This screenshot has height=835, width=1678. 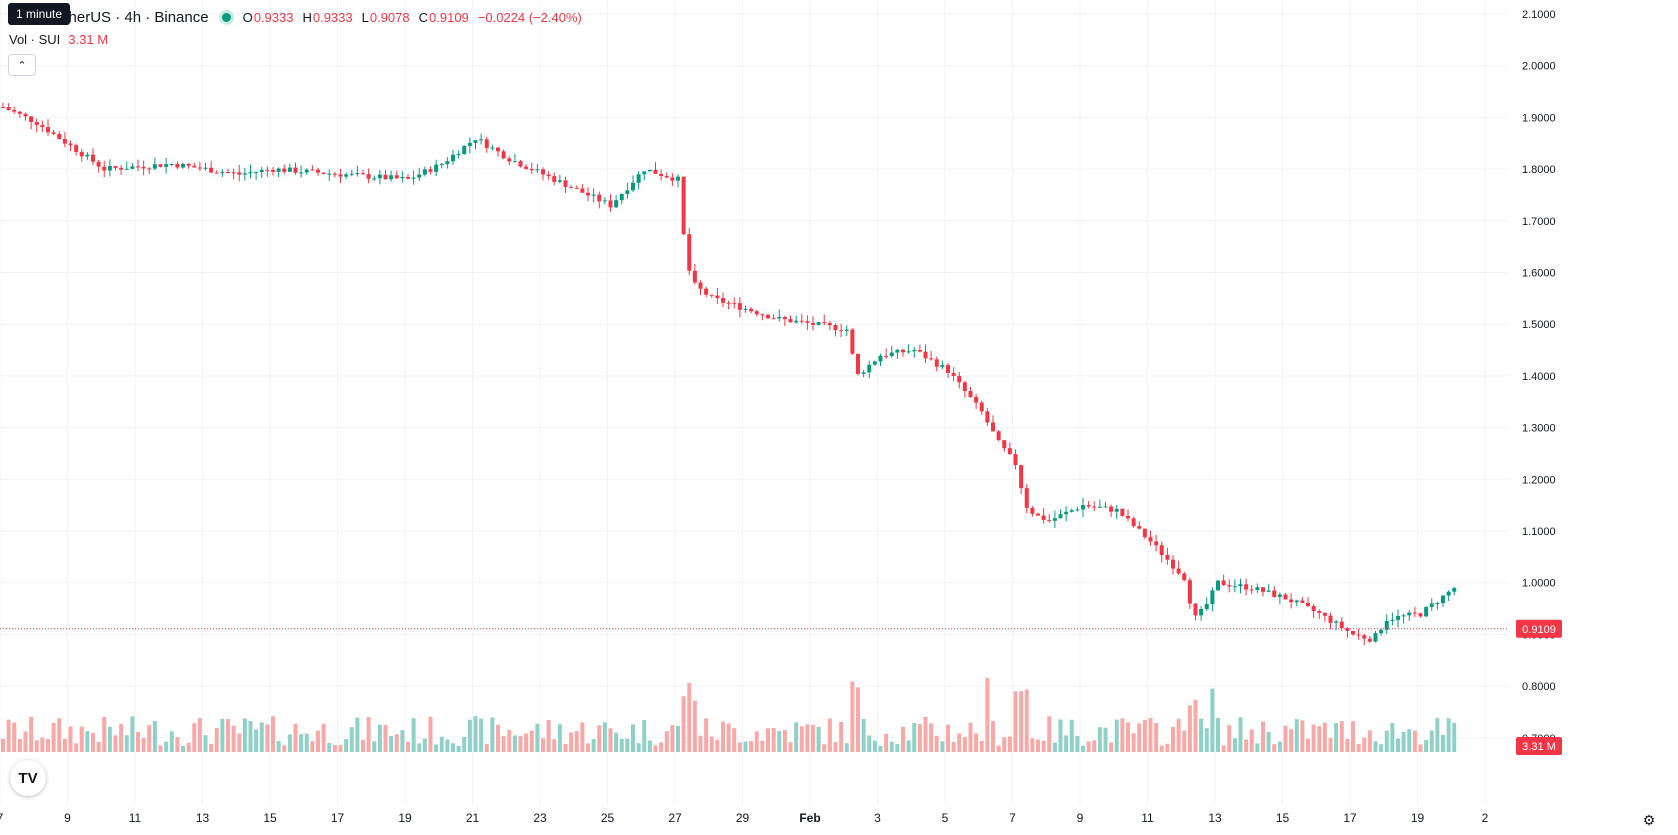 What do you see at coordinates (135, 818) in the screenshot?
I see `time-tick-label: 11` at bounding box center [135, 818].